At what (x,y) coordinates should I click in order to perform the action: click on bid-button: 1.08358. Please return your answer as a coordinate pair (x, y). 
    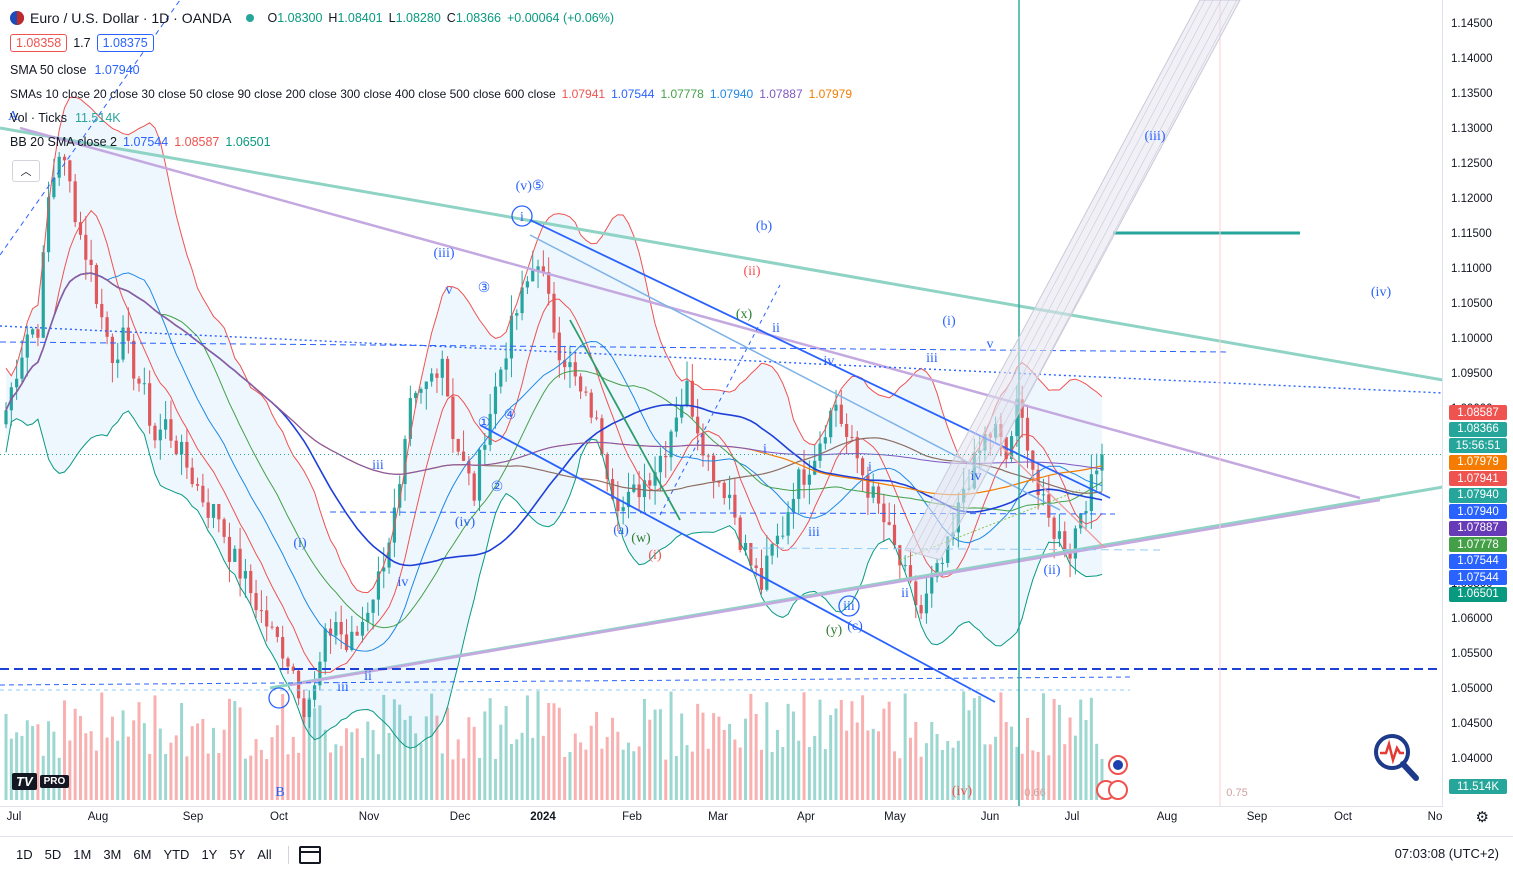
    Looking at the image, I should click on (39, 43).